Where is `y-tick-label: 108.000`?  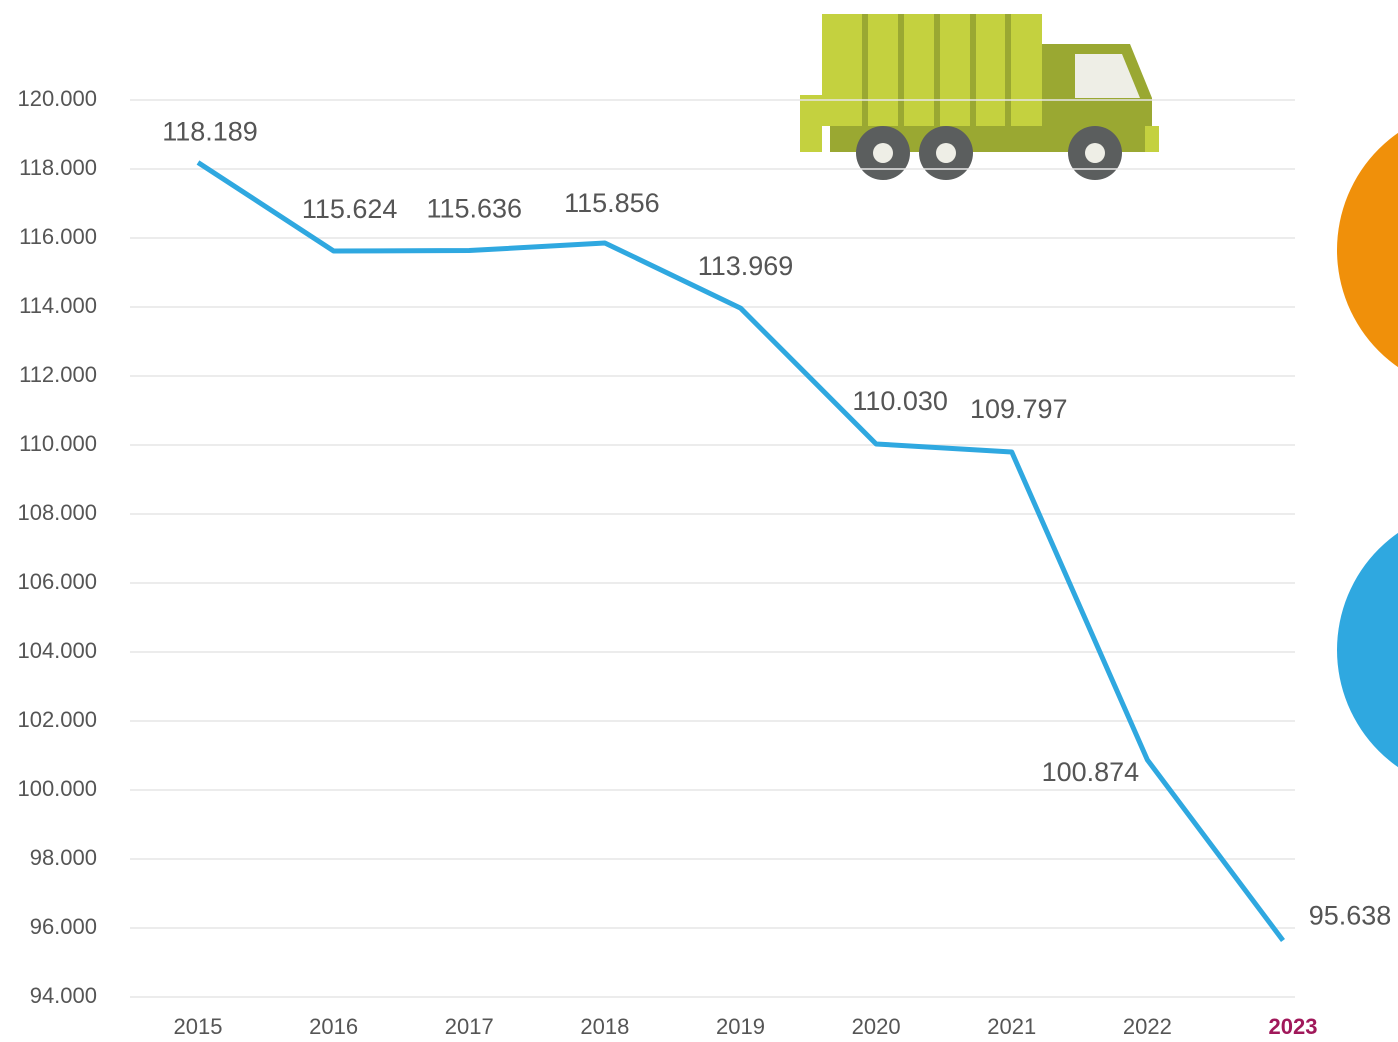 y-tick-label: 108.000 is located at coordinates (57, 512).